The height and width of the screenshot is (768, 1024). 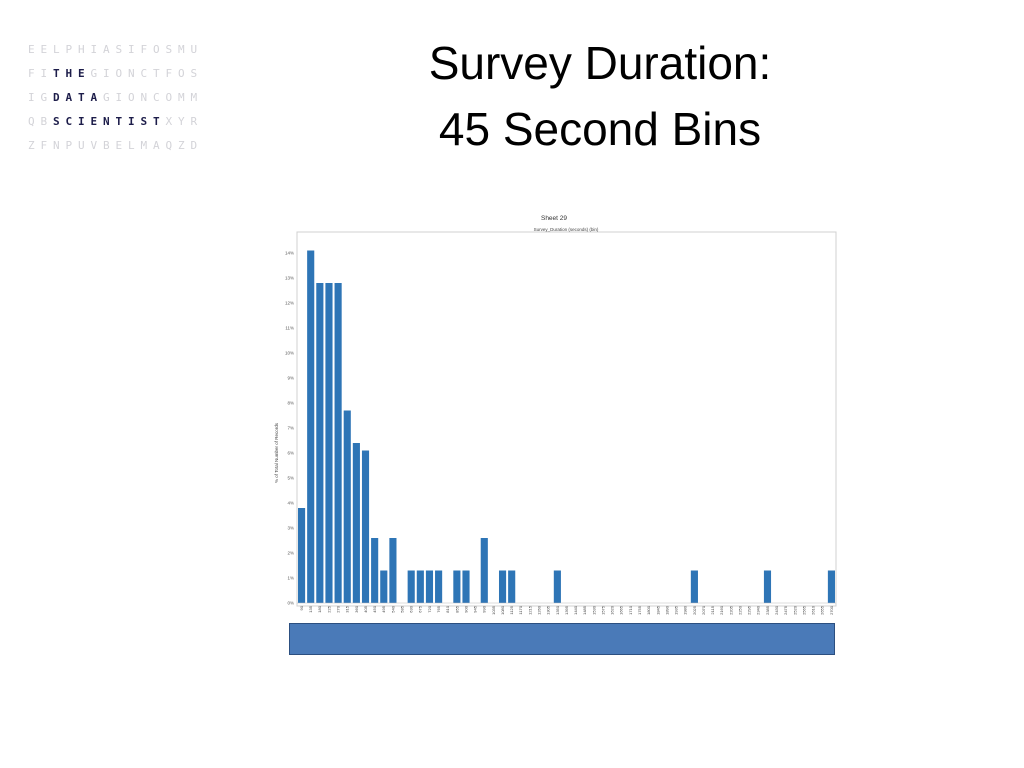 I want to click on logo-row: IGDATAGIONCOMM, so click(x=115, y=98).